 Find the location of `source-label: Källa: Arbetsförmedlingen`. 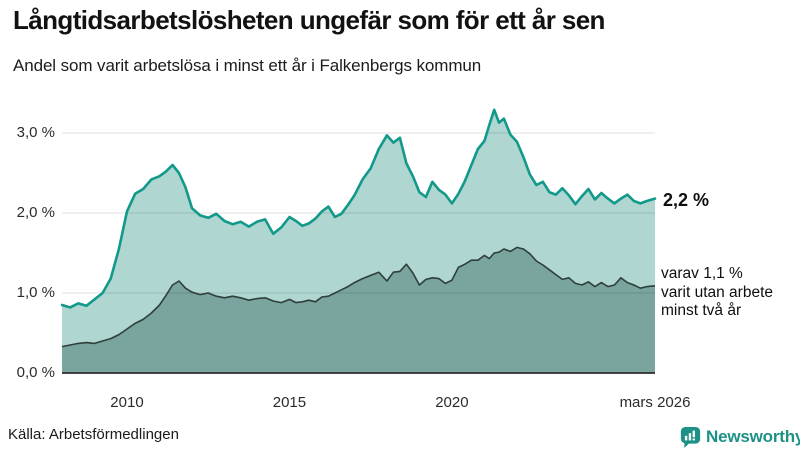

source-label: Källa: Arbetsförmedlingen is located at coordinates (93, 434).